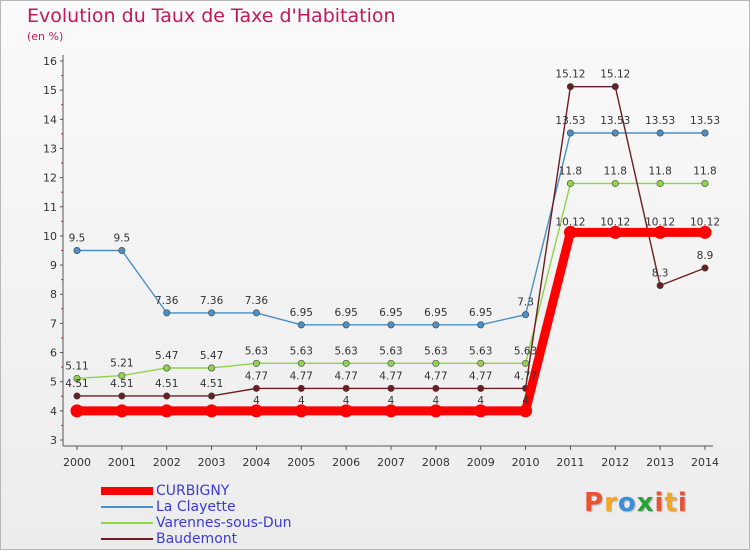 The height and width of the screenshot is (551, 750). What do you see at coordinates (53, 382) in the screenshot?
I see `y-tick-label: 5` at bounding box center [53, 382].